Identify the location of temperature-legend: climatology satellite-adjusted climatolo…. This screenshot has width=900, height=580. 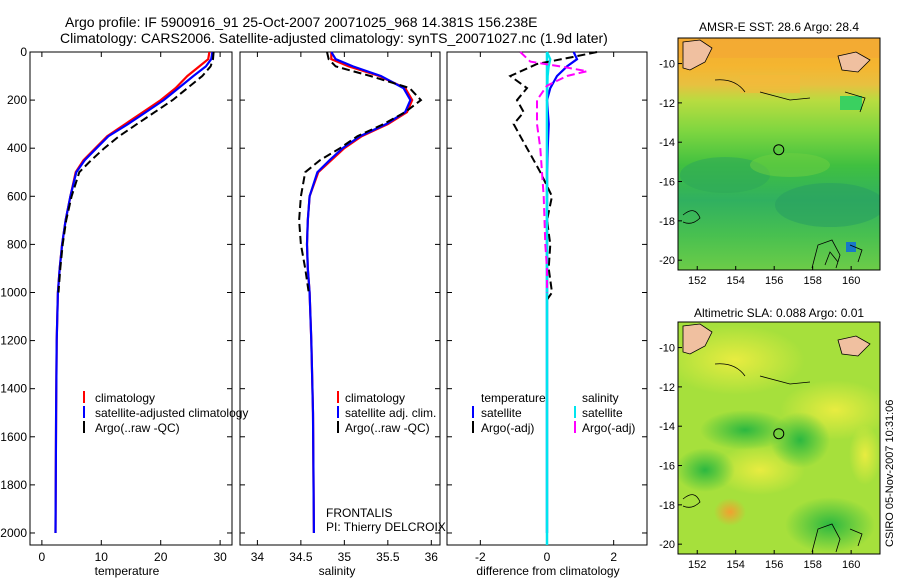
(165, 413).